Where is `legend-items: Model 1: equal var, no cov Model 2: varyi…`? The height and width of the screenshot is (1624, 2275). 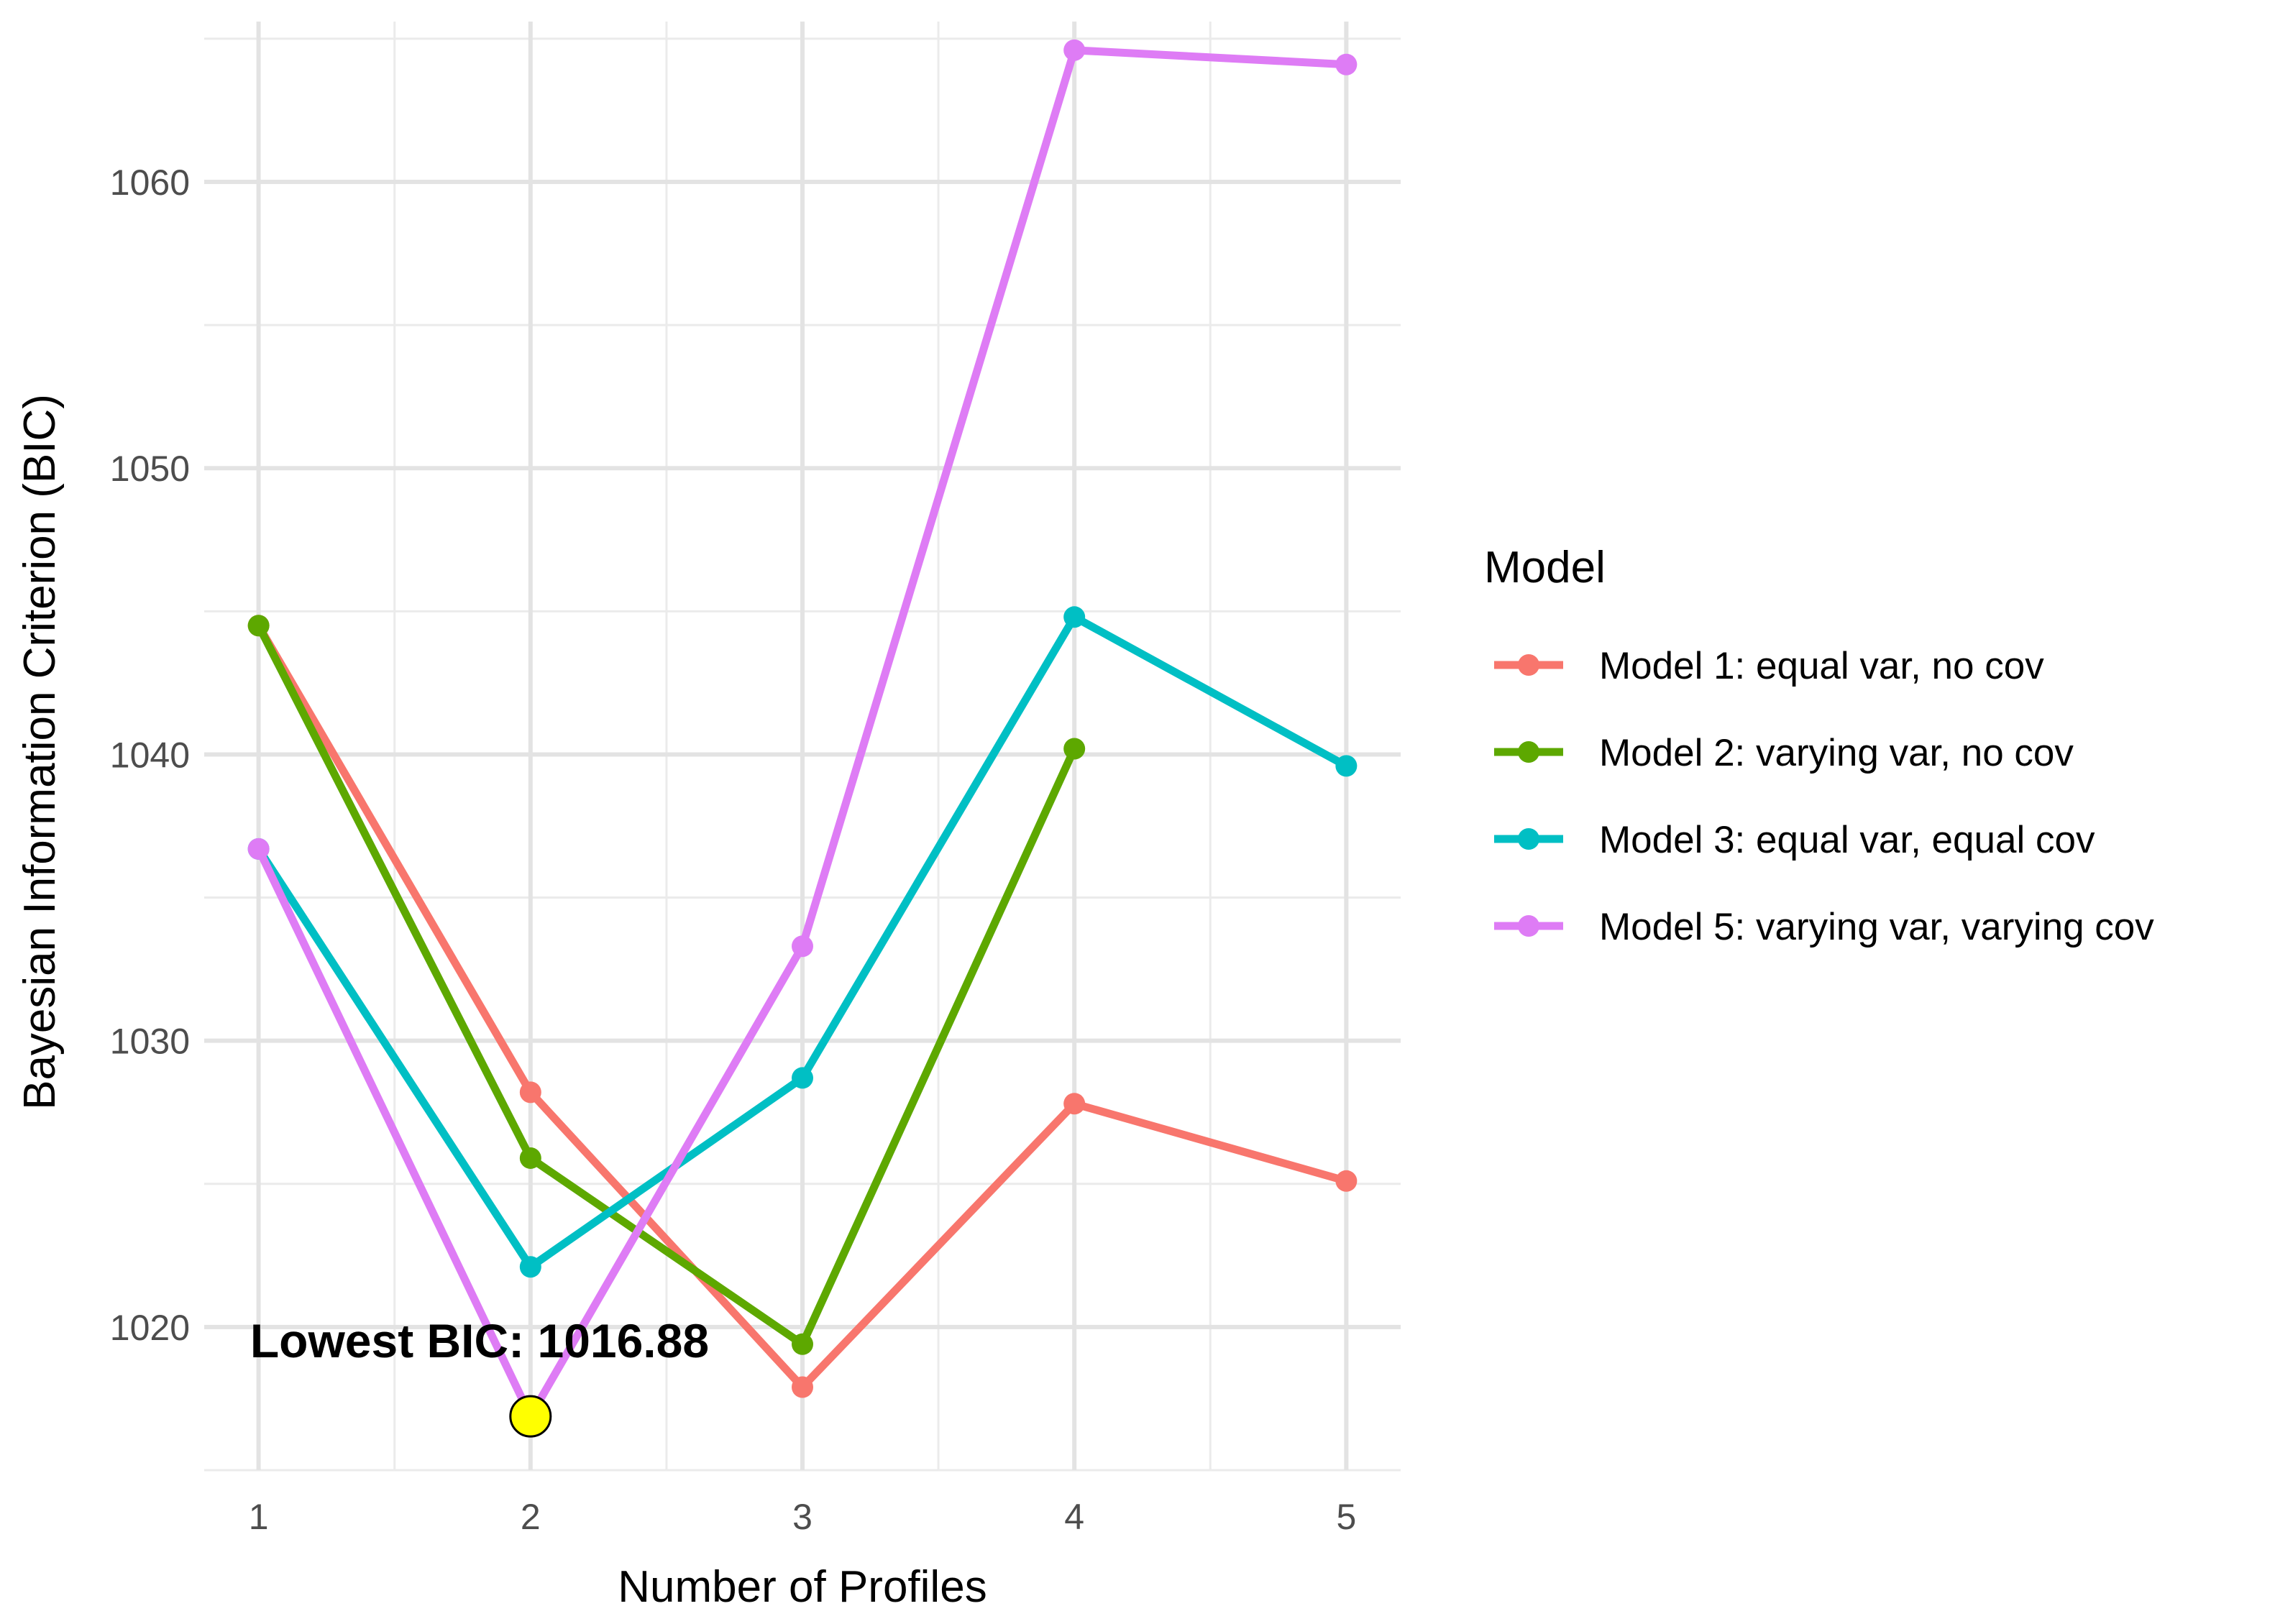 legend-items: Model 1: equal var, no cov Model 2: varyi… is located at coordinates (1824, 796).